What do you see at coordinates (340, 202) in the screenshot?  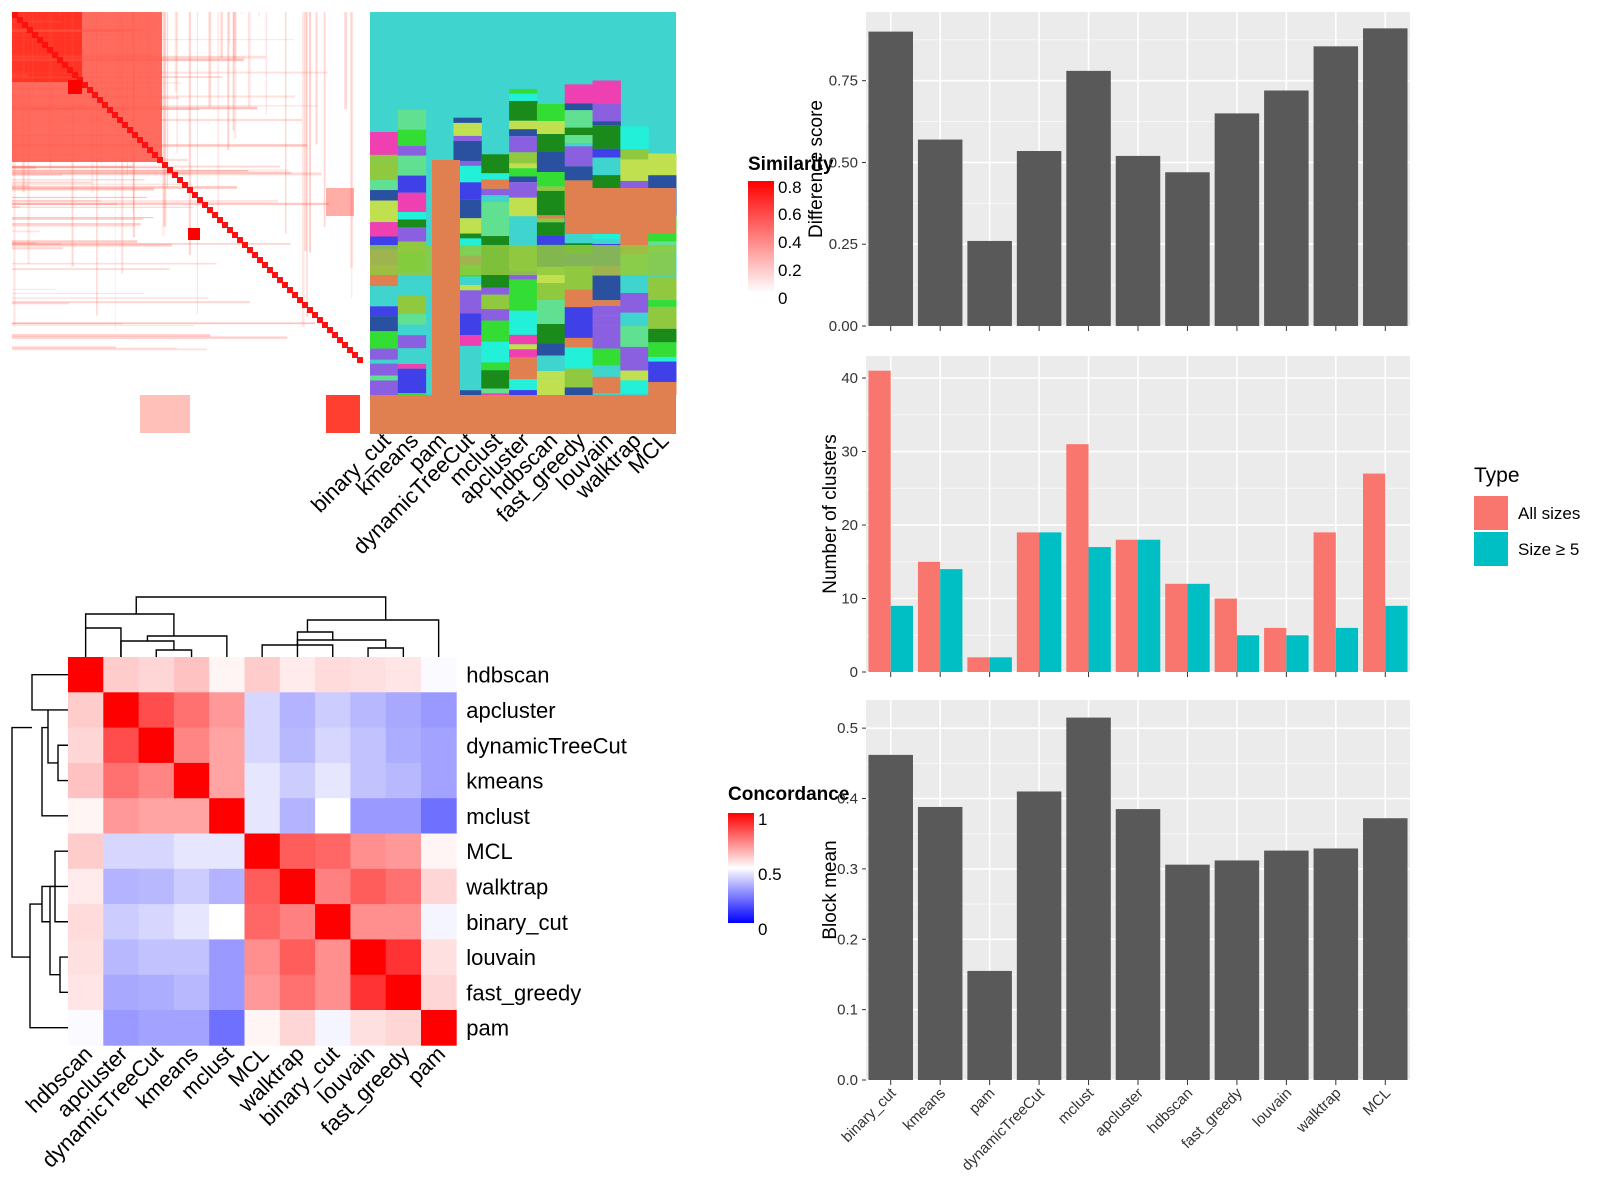 I see `similarity-block` at bounding box center [340, 202].